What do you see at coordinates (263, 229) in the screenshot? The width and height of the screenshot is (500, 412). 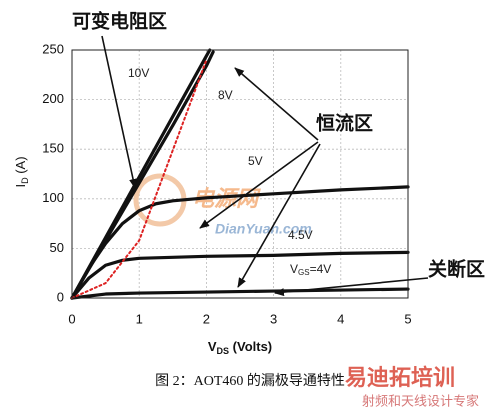 I see `watermark: DianYuan.com` at bounding box center [263, 229].